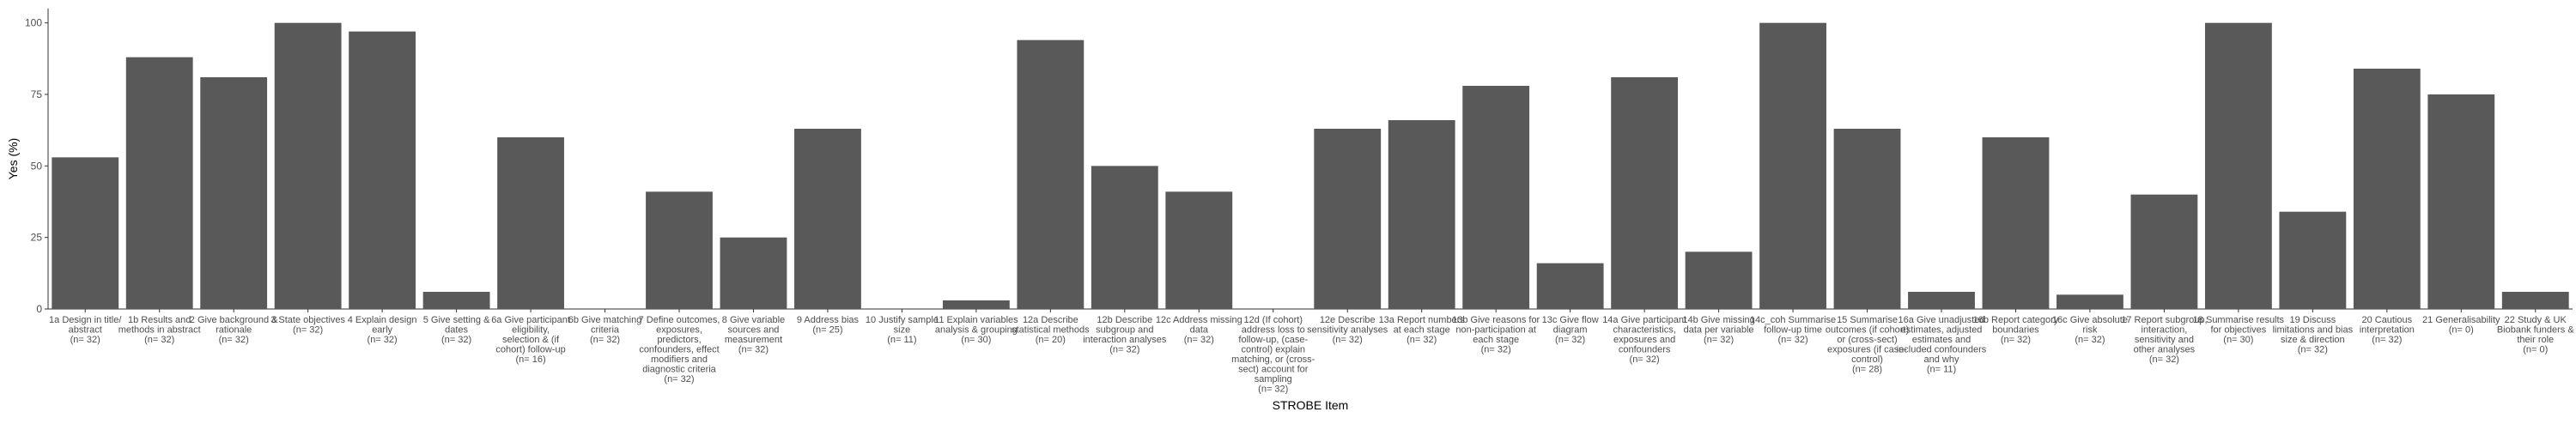 This screenshot has width=2576, height=424. Describe the element at coordinates (679, 340) in the screenshot. I see `x-tick-label-line: predictors,` at that location.